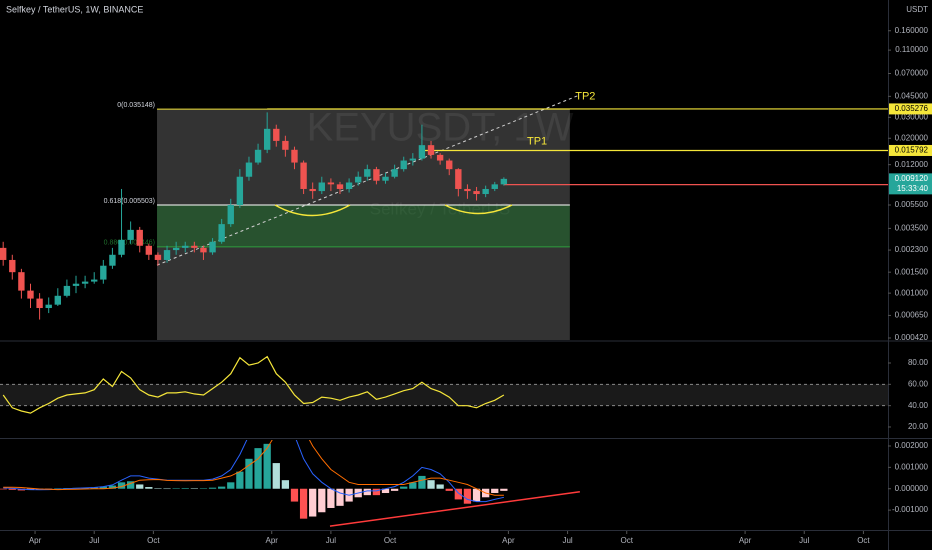 The width and height of the screenshot is (932, 550). What do you see at coordinates (912, 108) in the screenshot?
I see `price-tag-label: 0.035276` at bounding box center [912, 108].